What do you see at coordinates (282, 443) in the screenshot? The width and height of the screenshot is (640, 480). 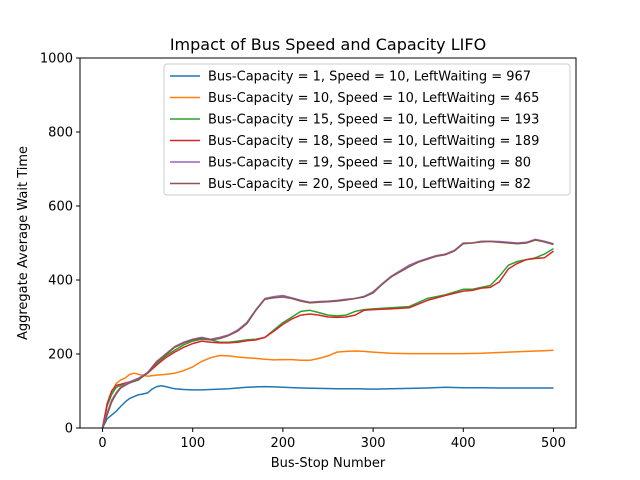 I see `x-tick-label: 200` at bounding box center [282, 443].